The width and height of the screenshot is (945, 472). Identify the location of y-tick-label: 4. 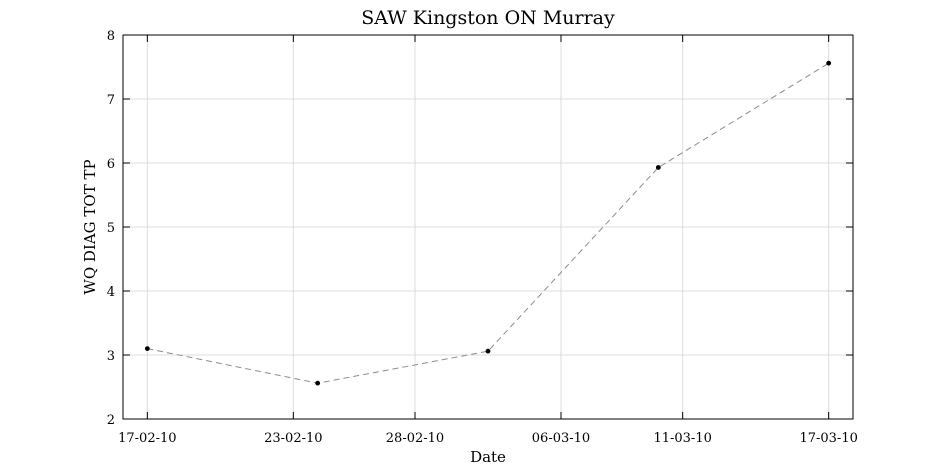
(111, 292).